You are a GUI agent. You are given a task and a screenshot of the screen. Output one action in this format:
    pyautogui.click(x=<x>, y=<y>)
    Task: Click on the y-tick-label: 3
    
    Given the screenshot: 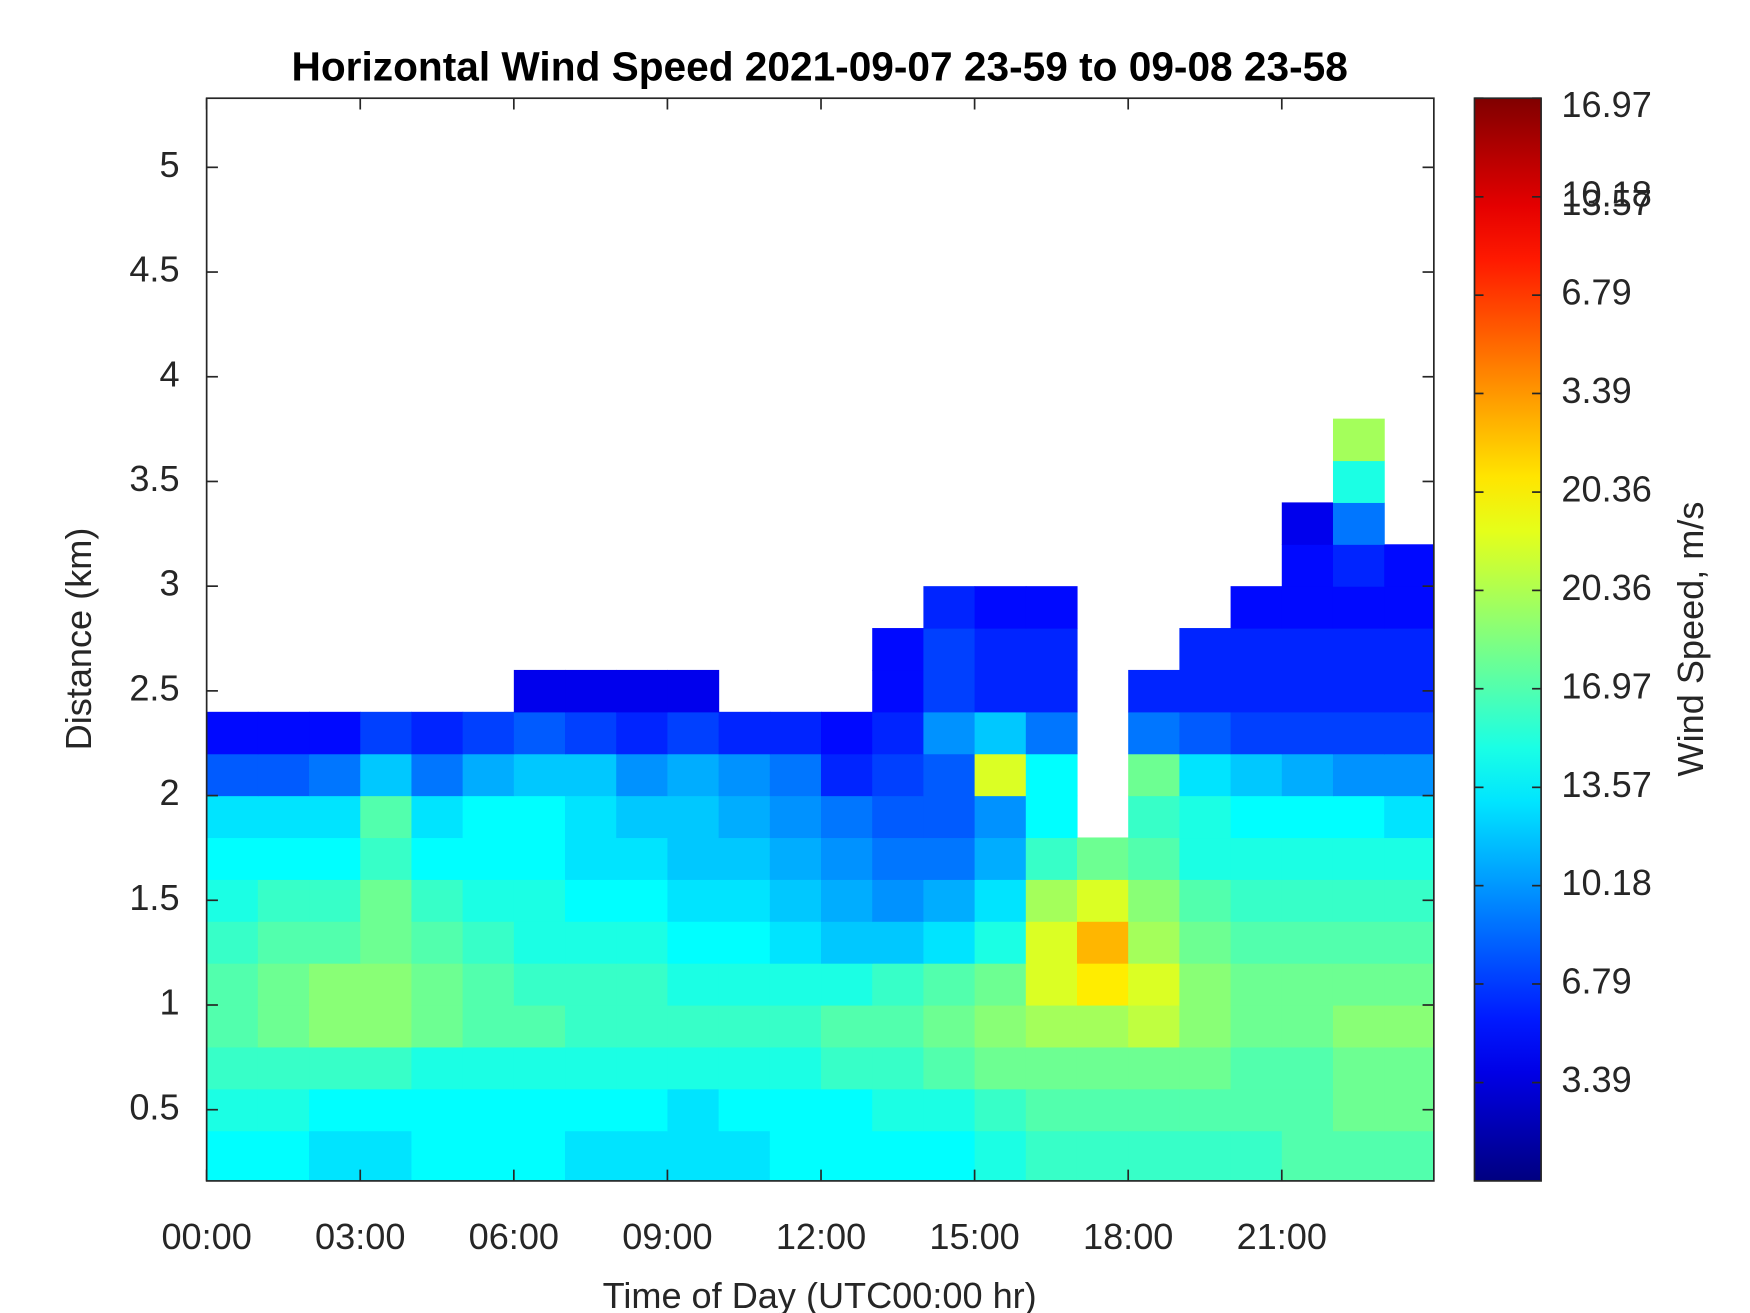 What is the action you would take?
    pyautogui.click(x=169, y=583)
    